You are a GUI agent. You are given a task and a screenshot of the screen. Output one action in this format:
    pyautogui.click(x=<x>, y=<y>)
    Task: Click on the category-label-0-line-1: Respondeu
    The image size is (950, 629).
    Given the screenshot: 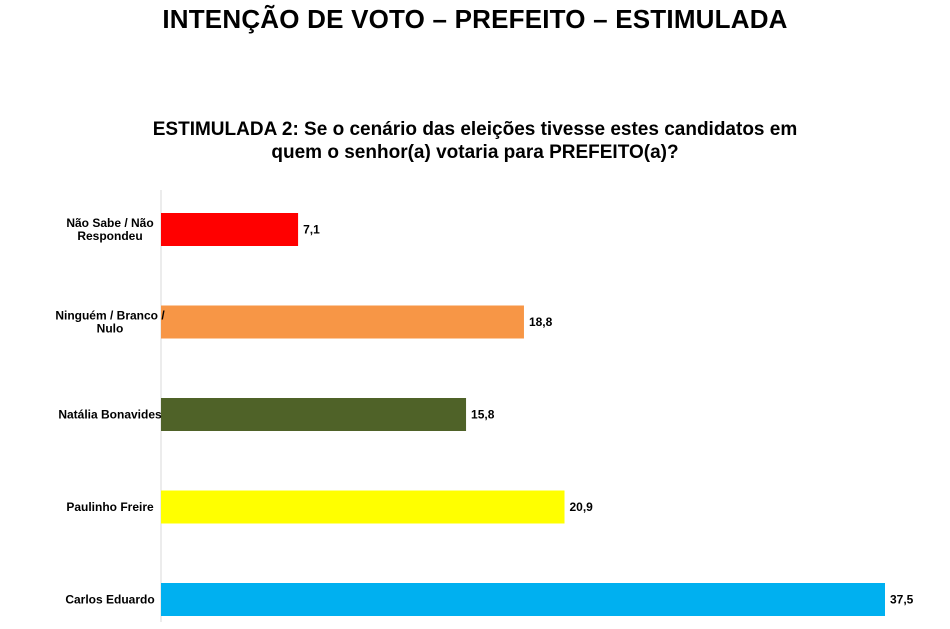 What is the action you would take?
    pyautogui.click(x=109, y=236)
    